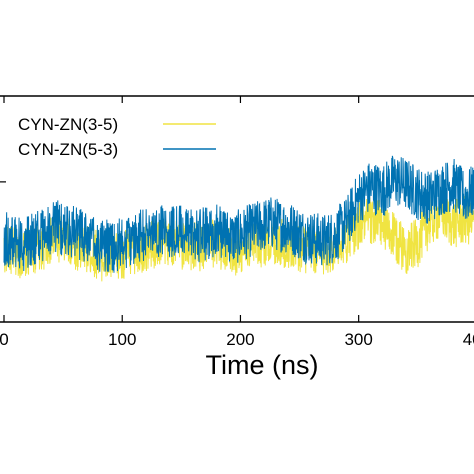 The height and width of the screenshot is (474, 474). Describe the element at coordinates (68, 124) in the screenshot. I see `legend-label: CYN-ZN(3-5)` at that location.